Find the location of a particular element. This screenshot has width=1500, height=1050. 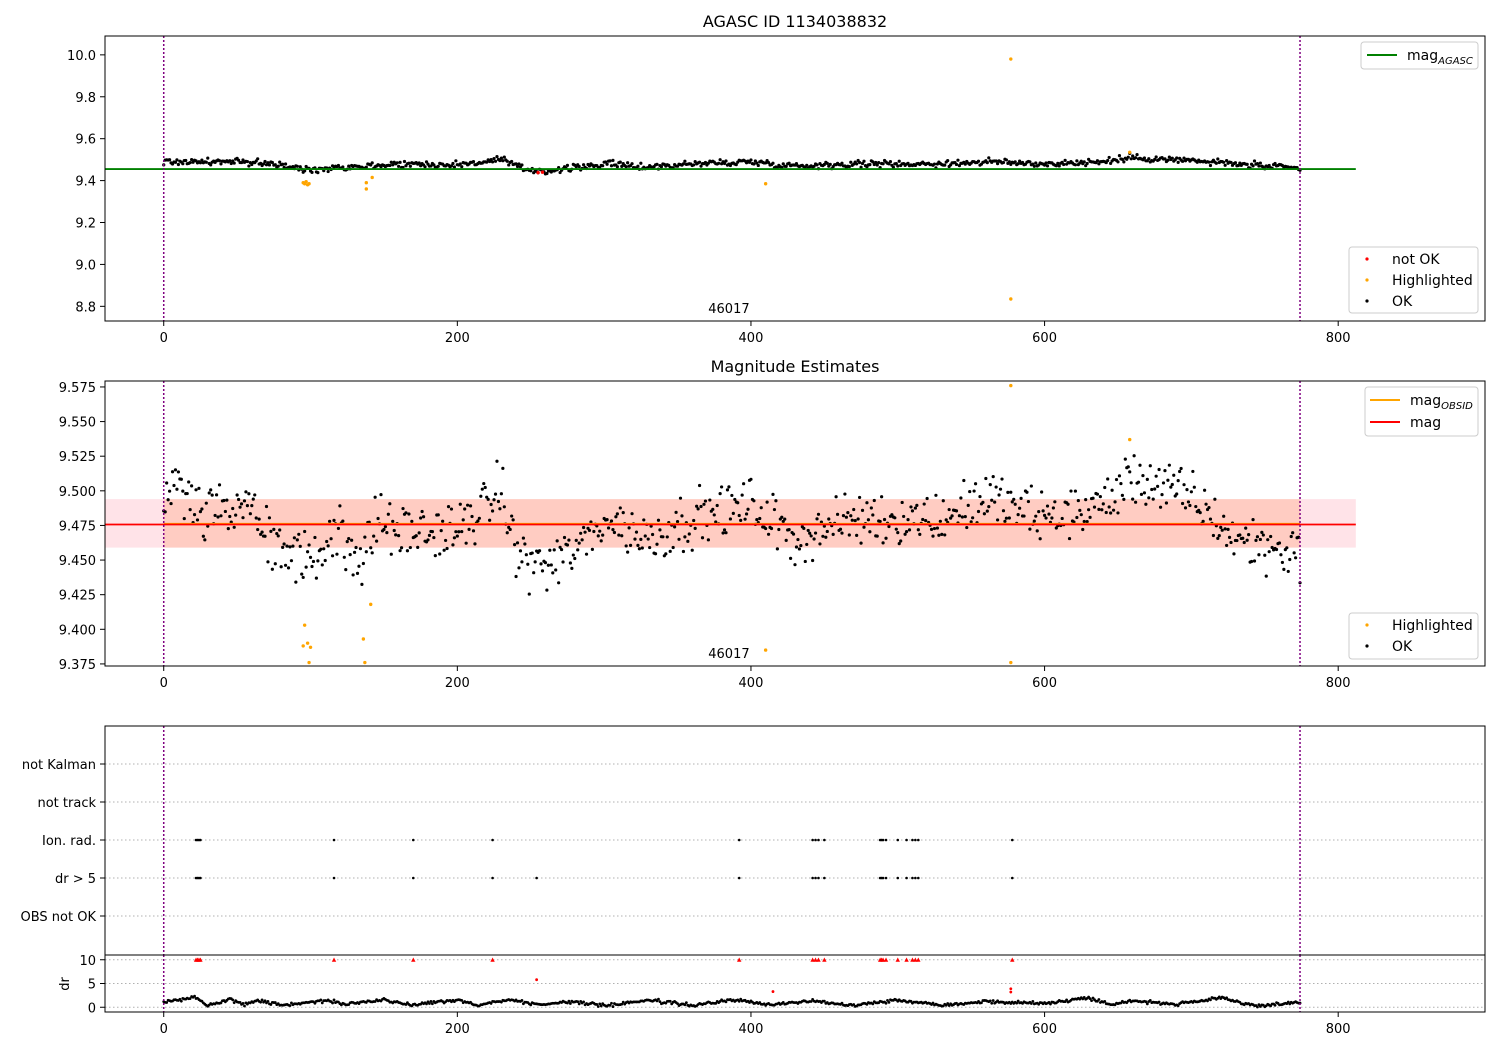

agasc-y-axis: 8.8 9.0 9.2 9.4 9.6 9.8 10.0 is located at coordinates (86, 182).